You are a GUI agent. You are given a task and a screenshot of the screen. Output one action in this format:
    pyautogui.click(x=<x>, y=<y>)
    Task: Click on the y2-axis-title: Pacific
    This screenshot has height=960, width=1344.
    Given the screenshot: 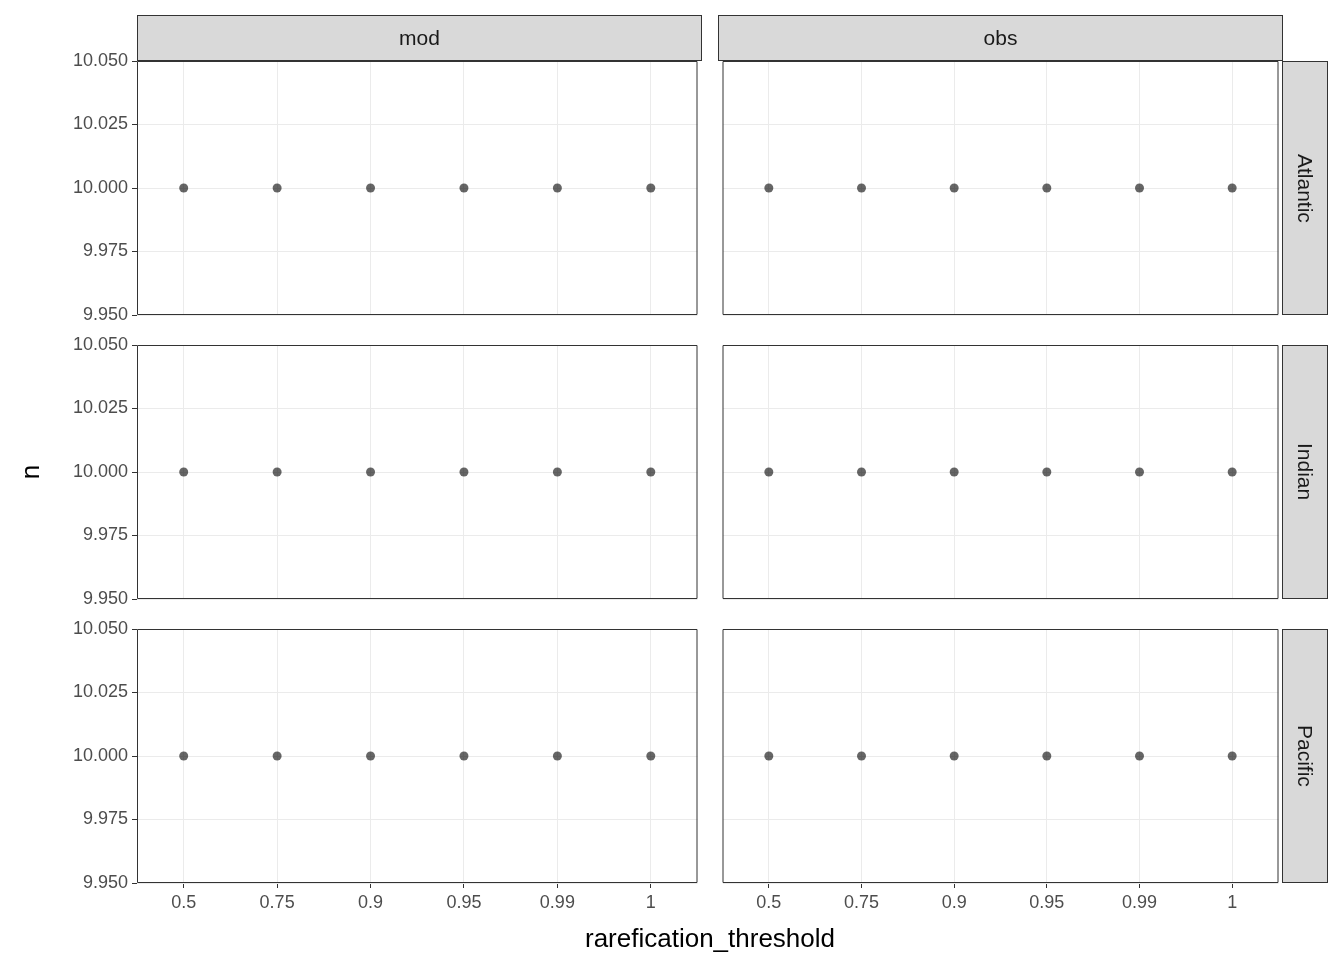 What is the action you would take?
    pyautogui.click(x=1305, y=756)
    